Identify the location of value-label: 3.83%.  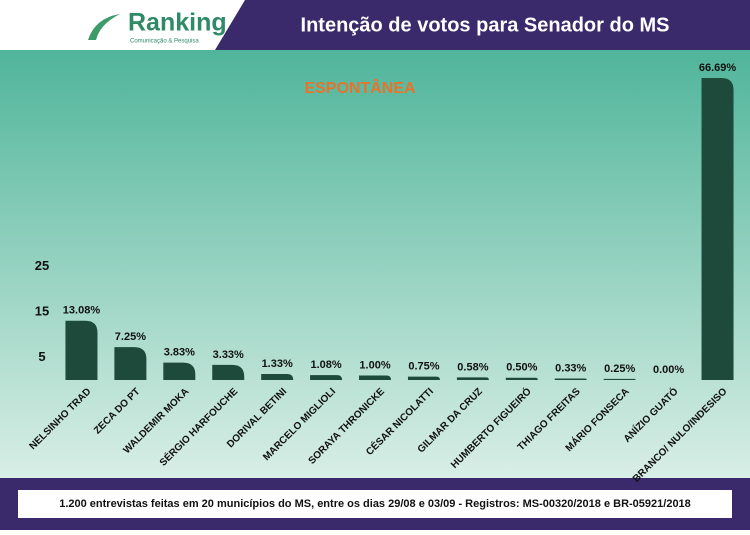
(179, 353).